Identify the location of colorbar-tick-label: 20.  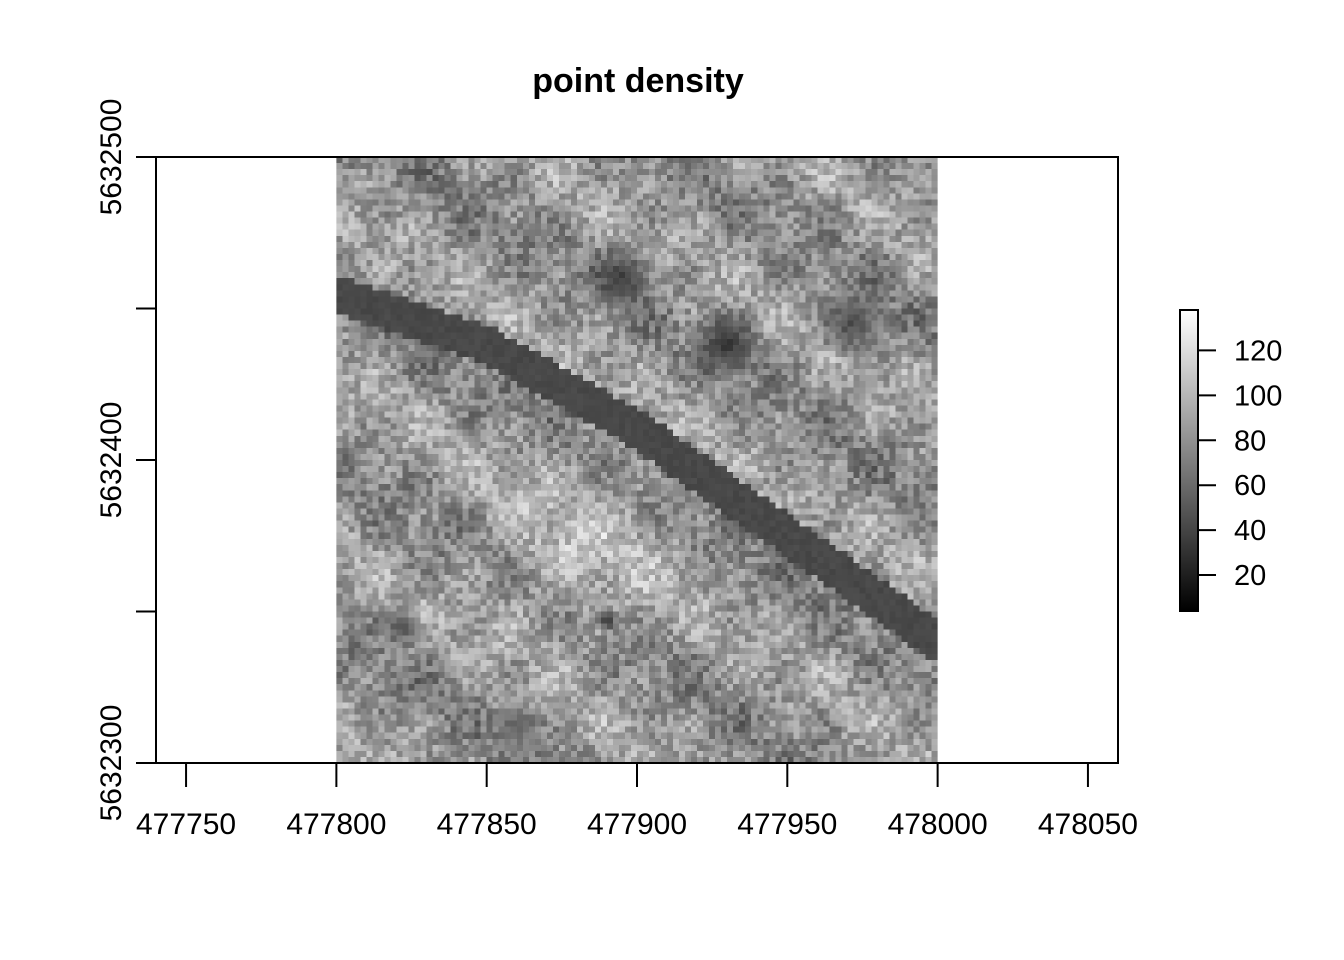
(1250, 576).